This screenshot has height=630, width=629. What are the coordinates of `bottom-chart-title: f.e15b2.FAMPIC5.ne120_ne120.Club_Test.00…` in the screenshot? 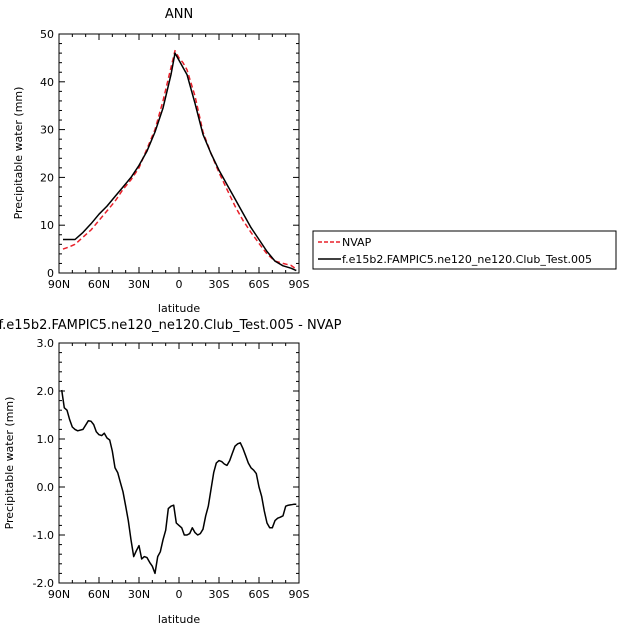 It's located at (171, 325).